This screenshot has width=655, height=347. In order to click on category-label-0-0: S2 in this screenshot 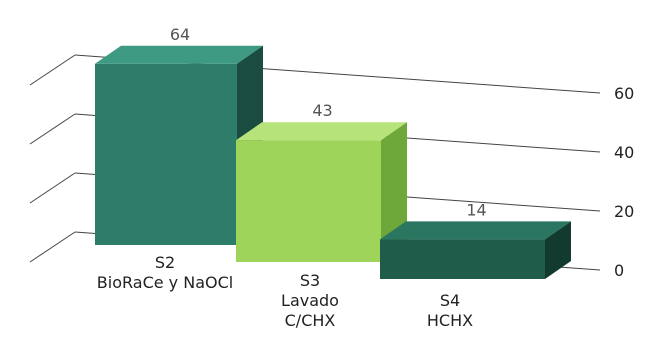, I will do `click(165, 262)`.